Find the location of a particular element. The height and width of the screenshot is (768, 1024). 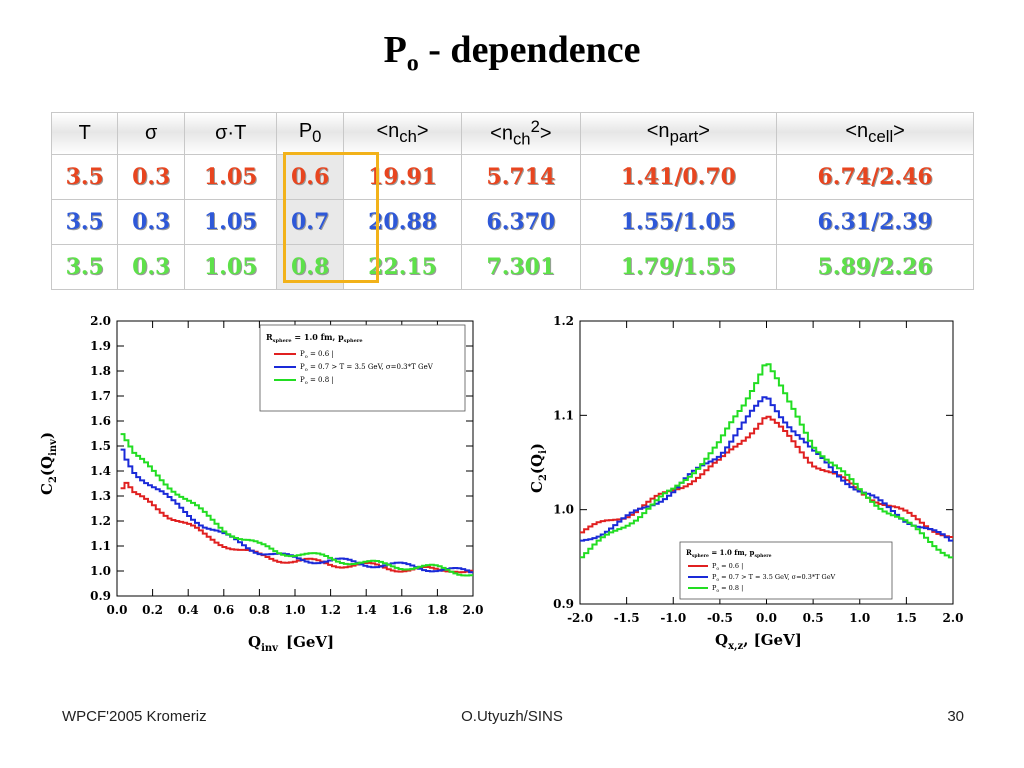

table-cell: 1.79/1.55 is located at coordinates (678, 267).